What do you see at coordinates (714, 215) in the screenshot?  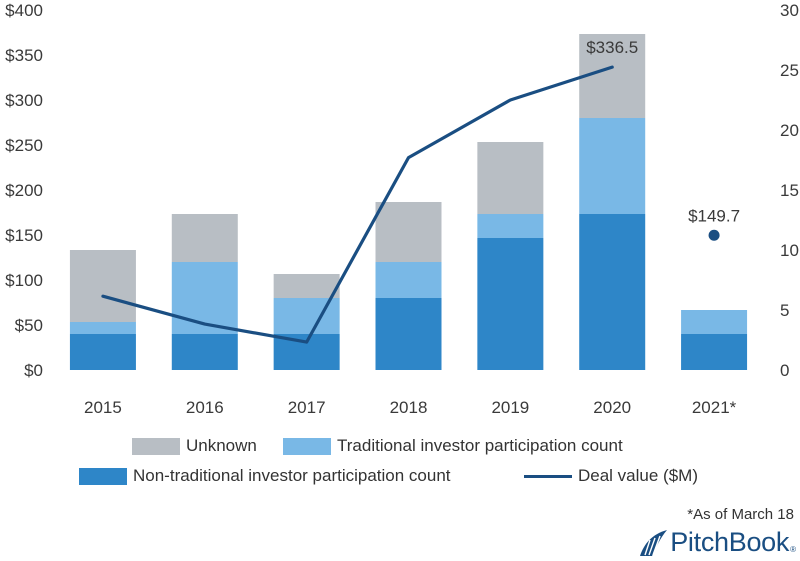 I see `data-label-2021: $149.7` at bounding box center [714, 215].